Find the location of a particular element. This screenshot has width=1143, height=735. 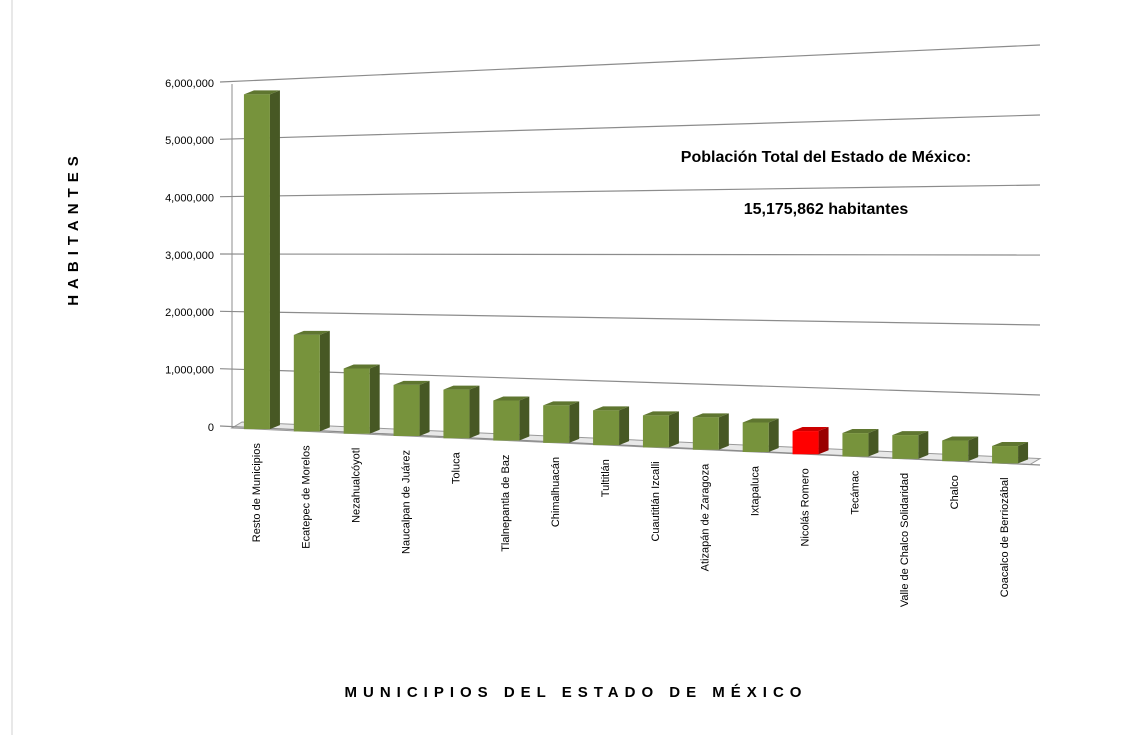

y-tick-label: 6,000,000 is located at coordinates (189, 84).